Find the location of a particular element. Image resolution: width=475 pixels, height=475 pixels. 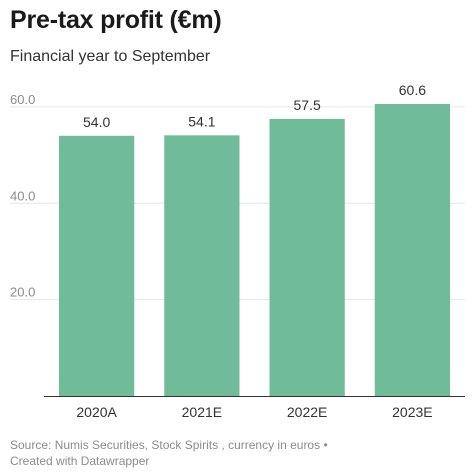

bar-value-label: 60.6 is located at coordinates (412, 90).